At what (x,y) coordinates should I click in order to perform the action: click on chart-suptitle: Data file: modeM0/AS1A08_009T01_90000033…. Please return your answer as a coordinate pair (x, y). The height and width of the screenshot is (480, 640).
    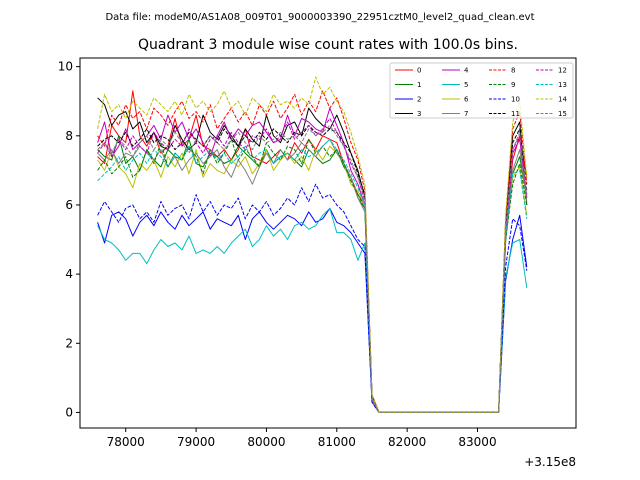
    Looking at the image, I should click on (319, 17).